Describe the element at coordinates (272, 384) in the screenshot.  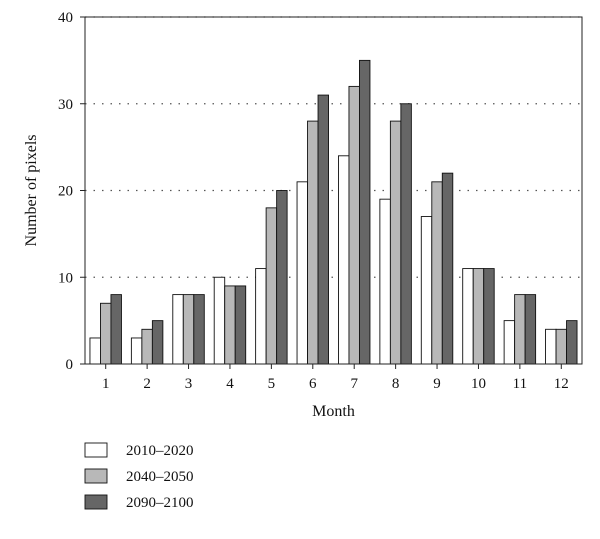
I see `x-tick-label: 5` at that location.